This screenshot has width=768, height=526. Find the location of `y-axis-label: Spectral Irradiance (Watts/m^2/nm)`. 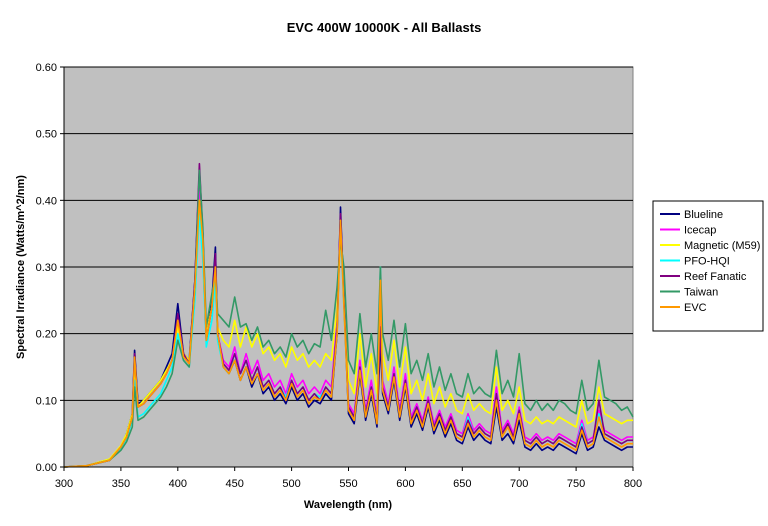

y-axis-label: Spectral Irradiance (Watts/m^2/nm) is located at coordinates (21, 267).